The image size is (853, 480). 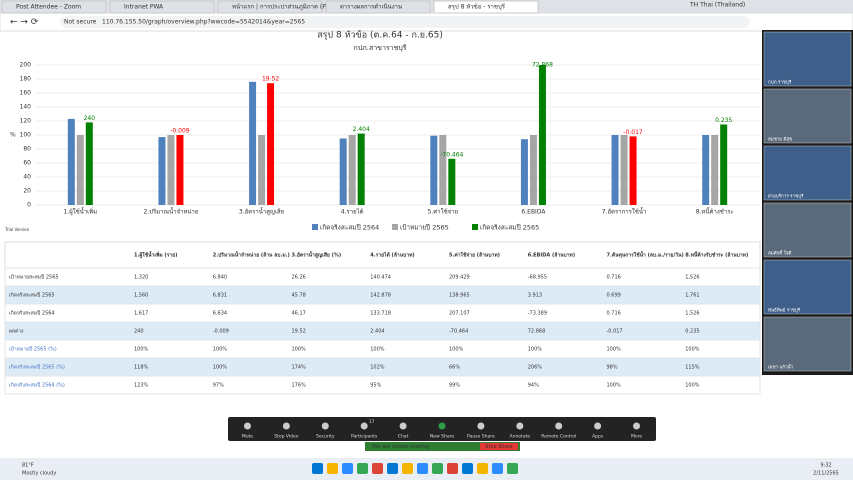 I want to click on table-cell: 19.52, so click(x=299, y=332).